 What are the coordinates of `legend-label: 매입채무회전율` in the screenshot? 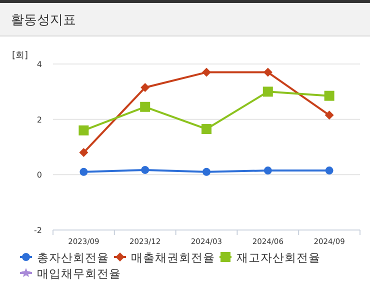 It's located at (79, 273).